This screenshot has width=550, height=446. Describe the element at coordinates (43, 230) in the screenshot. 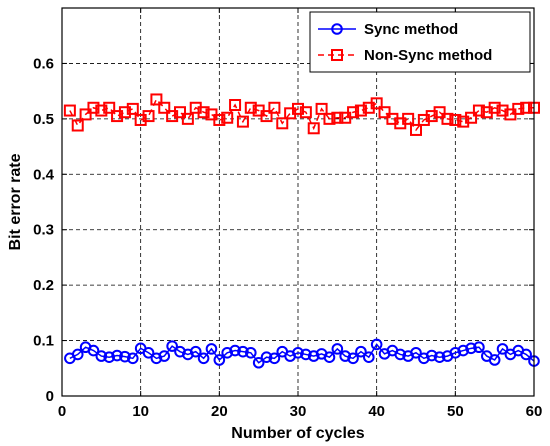

I see `y-tick-label: 0.3` at that location.